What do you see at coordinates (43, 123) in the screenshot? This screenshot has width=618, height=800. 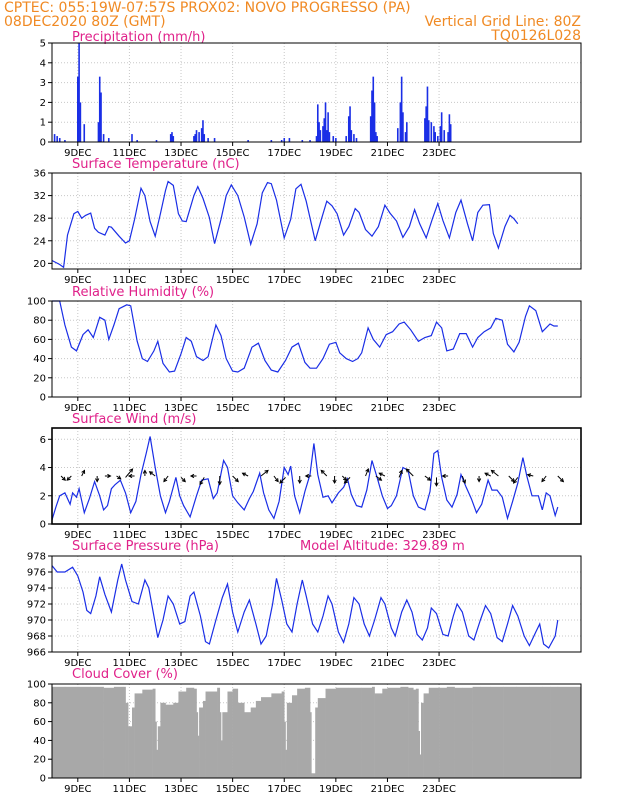 I see `y-tick-label: 1` at bounding box center [43, 123].